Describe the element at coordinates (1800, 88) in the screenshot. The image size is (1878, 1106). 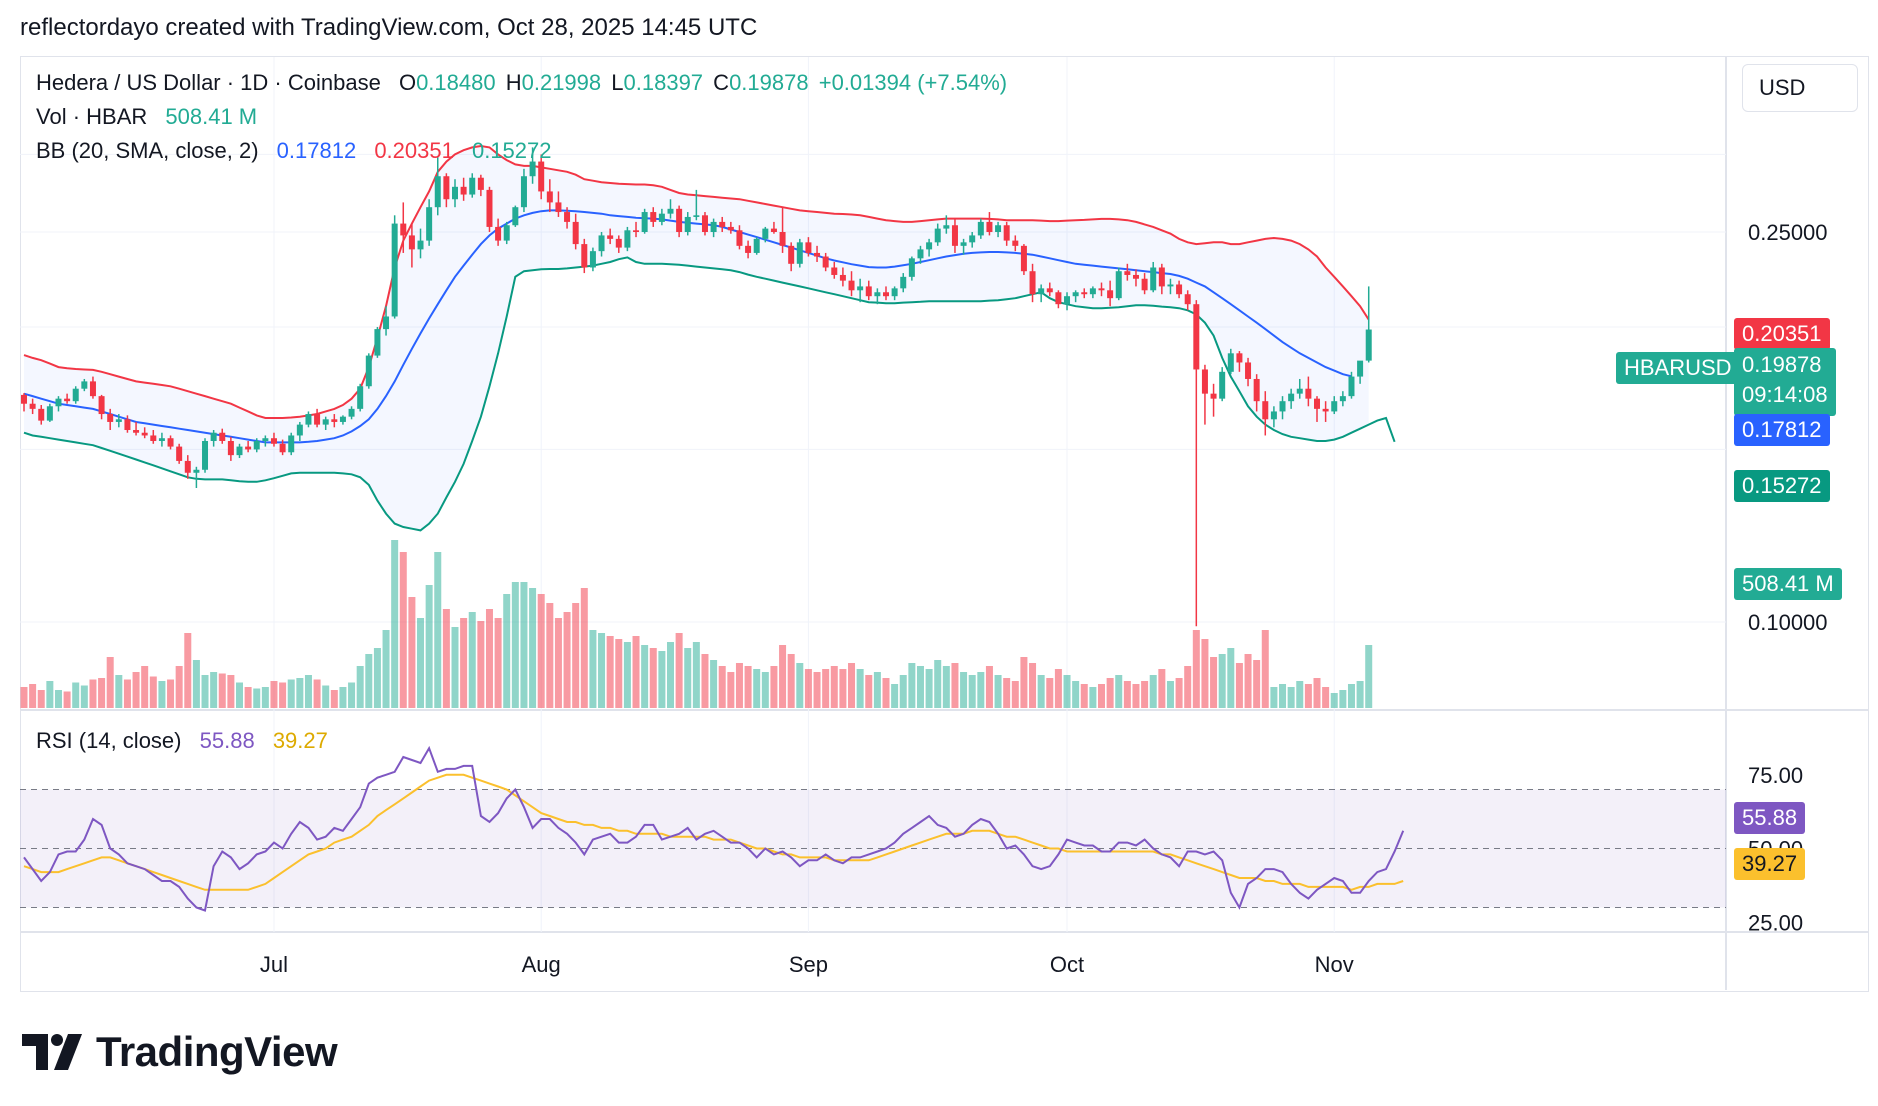
I see `currency-selector: USD` at that location.